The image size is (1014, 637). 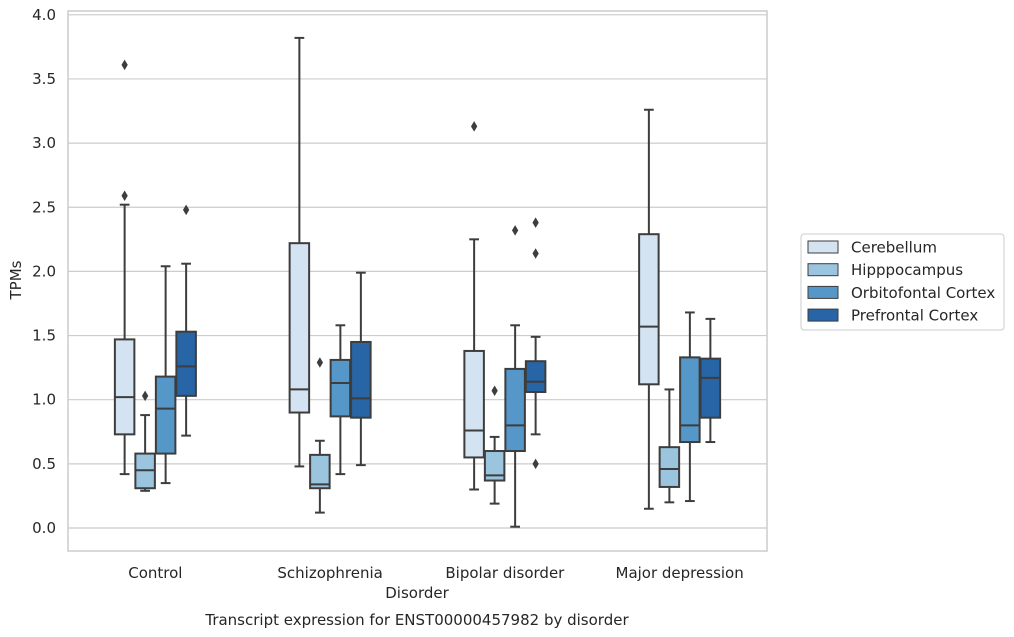 What do you see at coordinates (44, 464) in the screenshot?
I see `y-tick-label: 0.5` at bounding box center [44, 464].